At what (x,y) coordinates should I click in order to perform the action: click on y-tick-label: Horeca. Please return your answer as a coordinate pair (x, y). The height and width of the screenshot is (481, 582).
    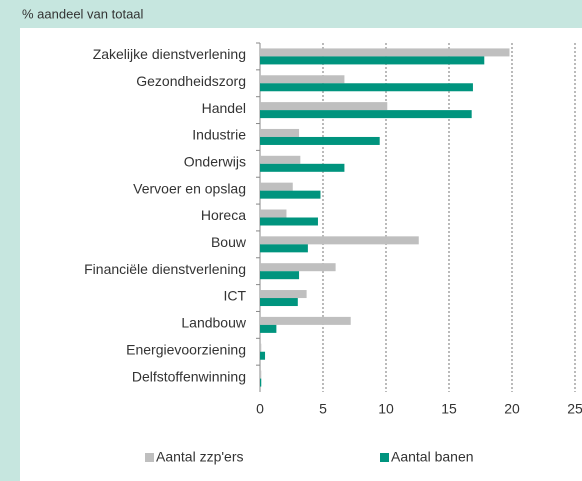
    Looking at the image, I should click on (223, 215).